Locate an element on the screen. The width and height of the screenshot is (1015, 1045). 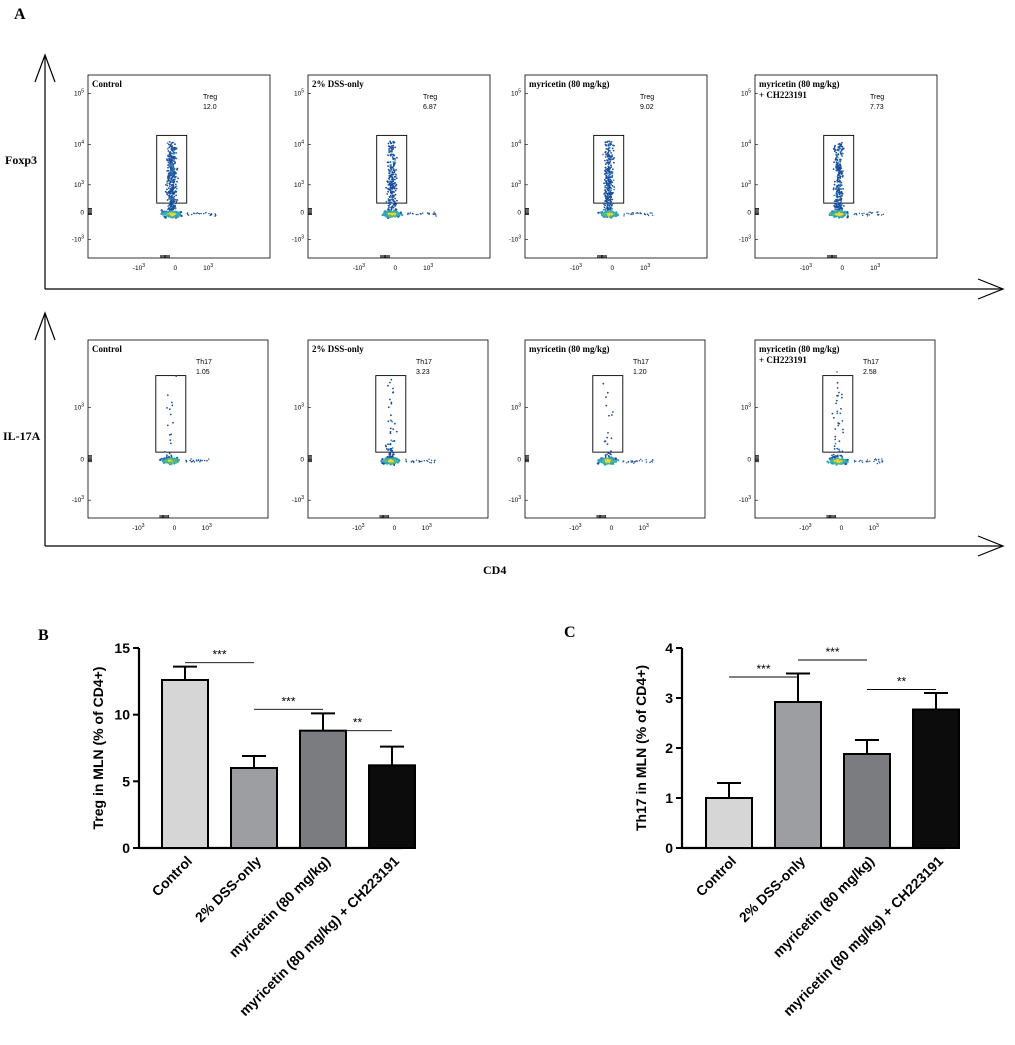
gate-value: 12.0 is located at coordinates (210, 107).